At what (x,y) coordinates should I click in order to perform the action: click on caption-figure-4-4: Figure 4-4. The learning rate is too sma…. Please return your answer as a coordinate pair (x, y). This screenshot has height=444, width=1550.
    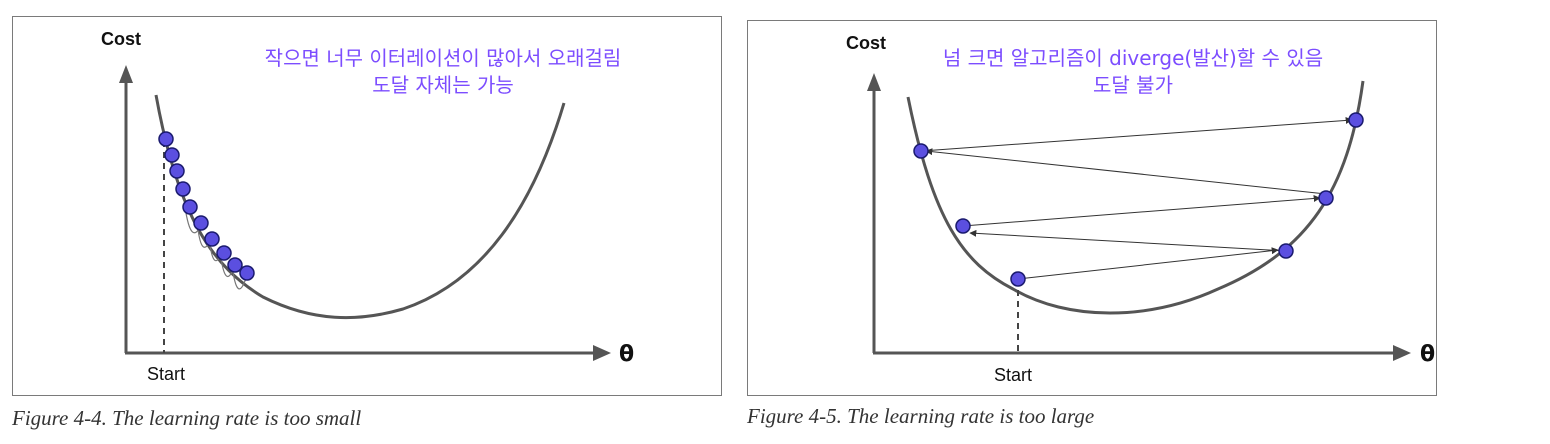
    Looking at the image, I should click on (187, 418).